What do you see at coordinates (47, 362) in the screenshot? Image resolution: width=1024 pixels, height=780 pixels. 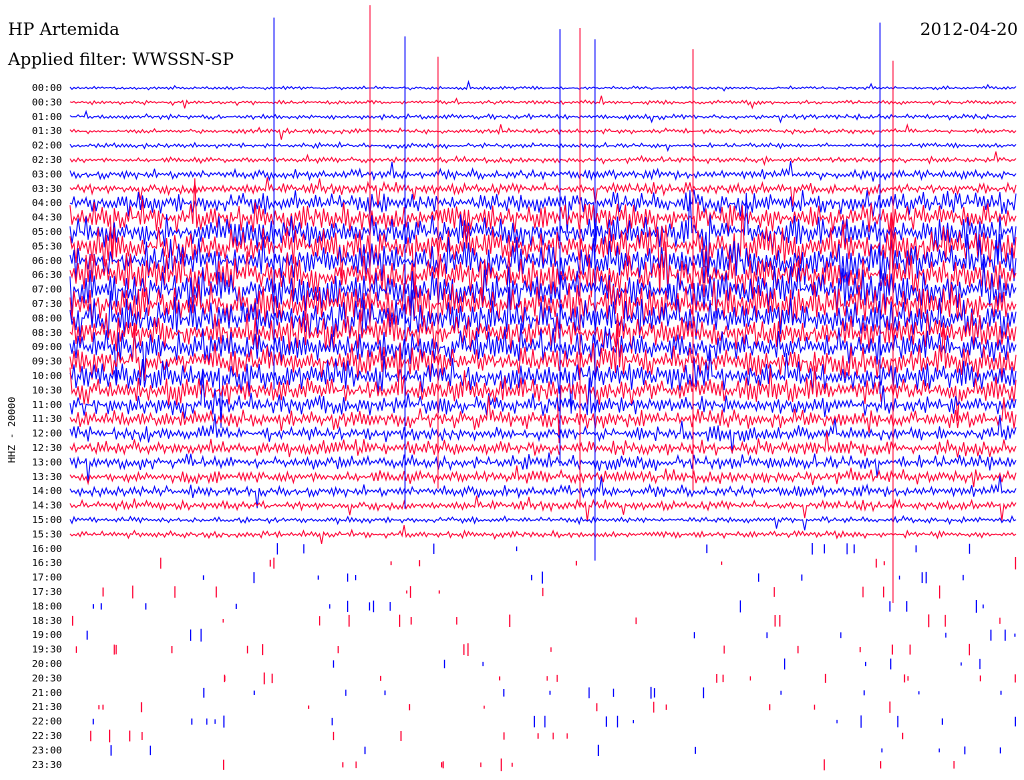 I see `row-label-0930: 09:30` at bounding box center [47, 362].